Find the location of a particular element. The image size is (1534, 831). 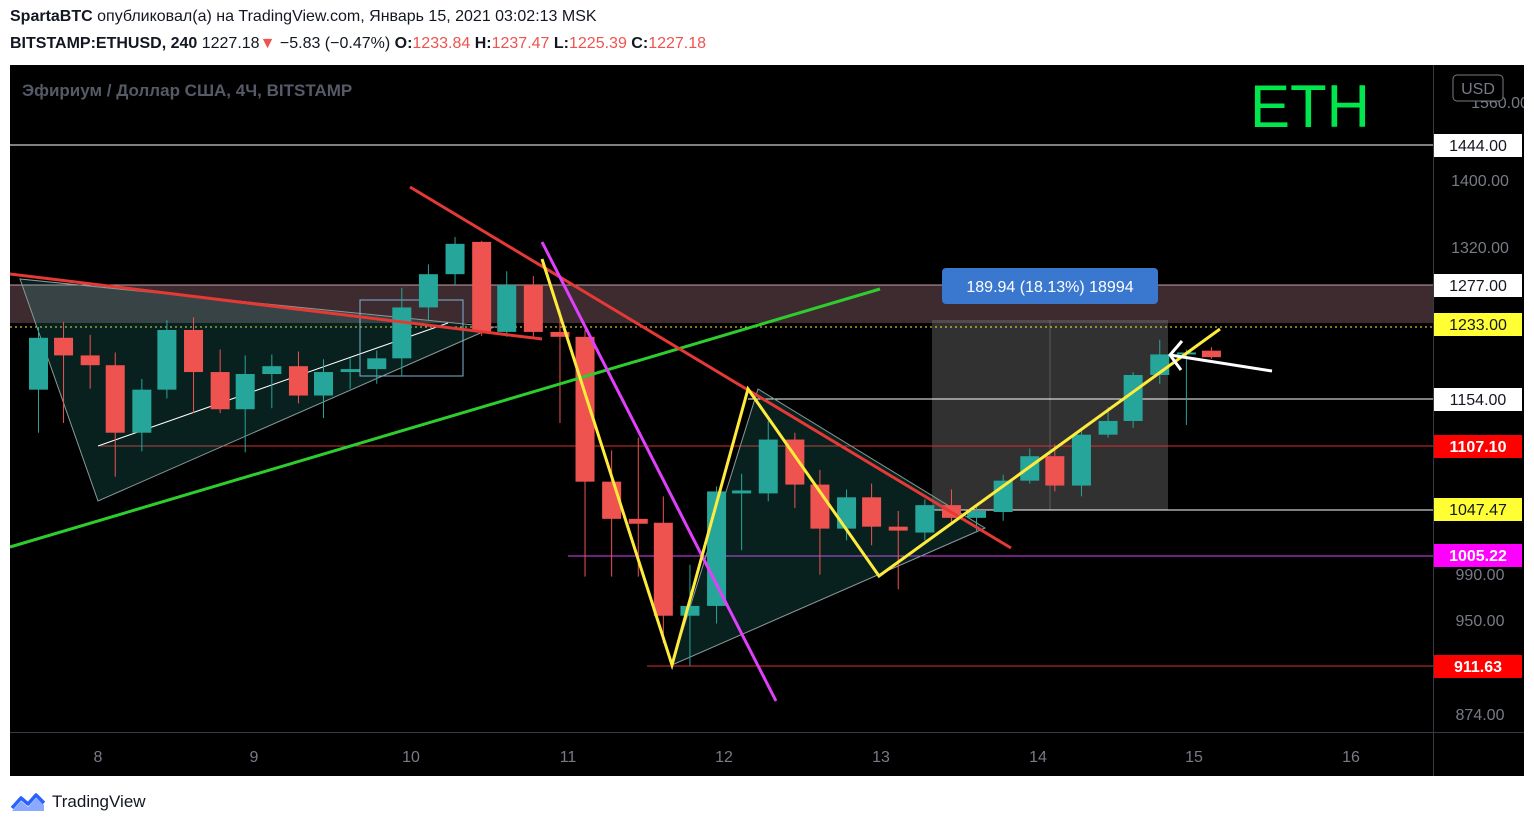

currency-button is located at coordinates (1478, 88).